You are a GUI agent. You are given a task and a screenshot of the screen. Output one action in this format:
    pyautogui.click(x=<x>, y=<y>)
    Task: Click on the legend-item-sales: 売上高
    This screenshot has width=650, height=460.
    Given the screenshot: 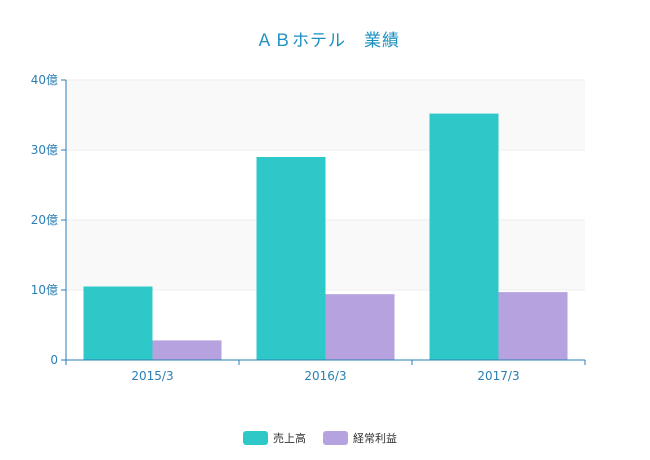 What is the action you would take?
    pyautogui.click(x=274, y=438)
    